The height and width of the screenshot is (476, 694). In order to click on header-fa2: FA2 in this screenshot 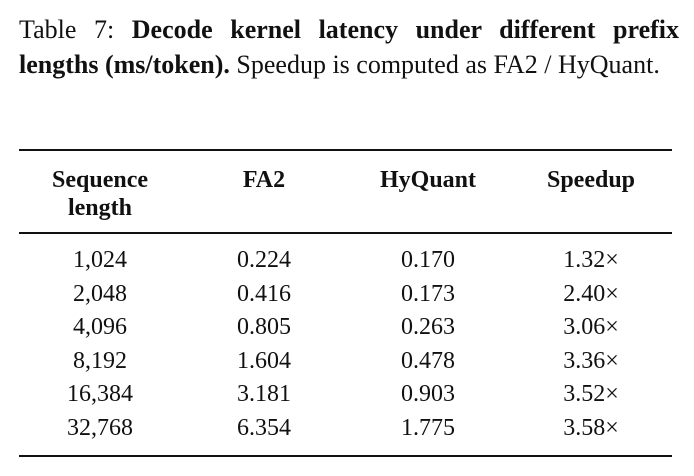, I will do `click(264, 180)`.